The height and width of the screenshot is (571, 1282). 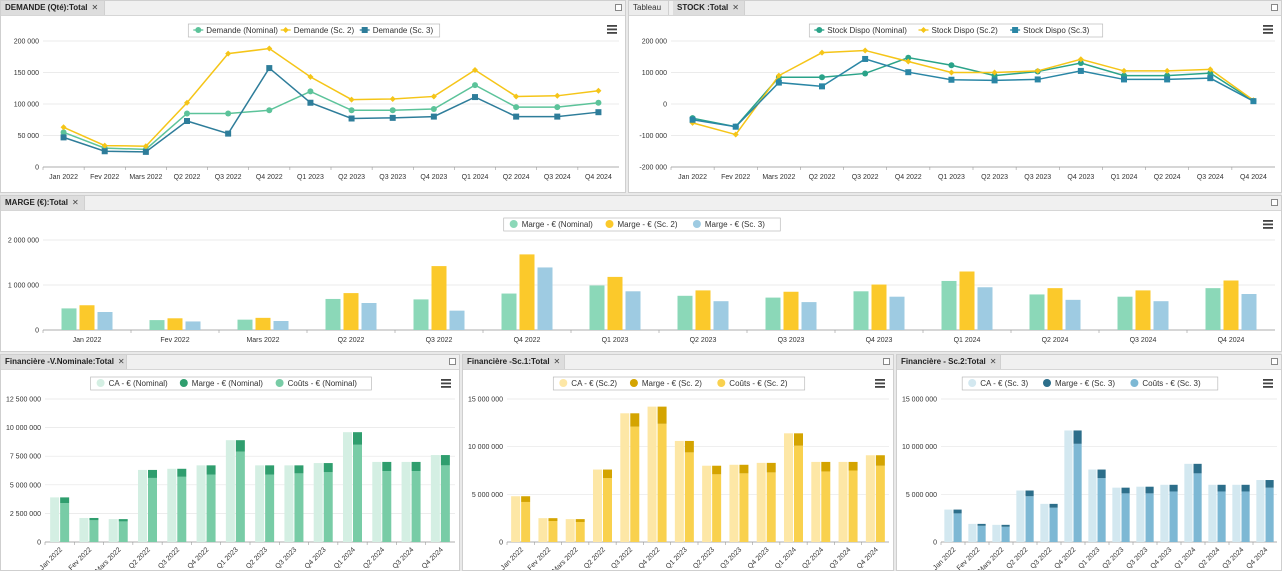 I want to click on tab-bar: MARGE (€):Total ✕, so click(x=641, y=203).